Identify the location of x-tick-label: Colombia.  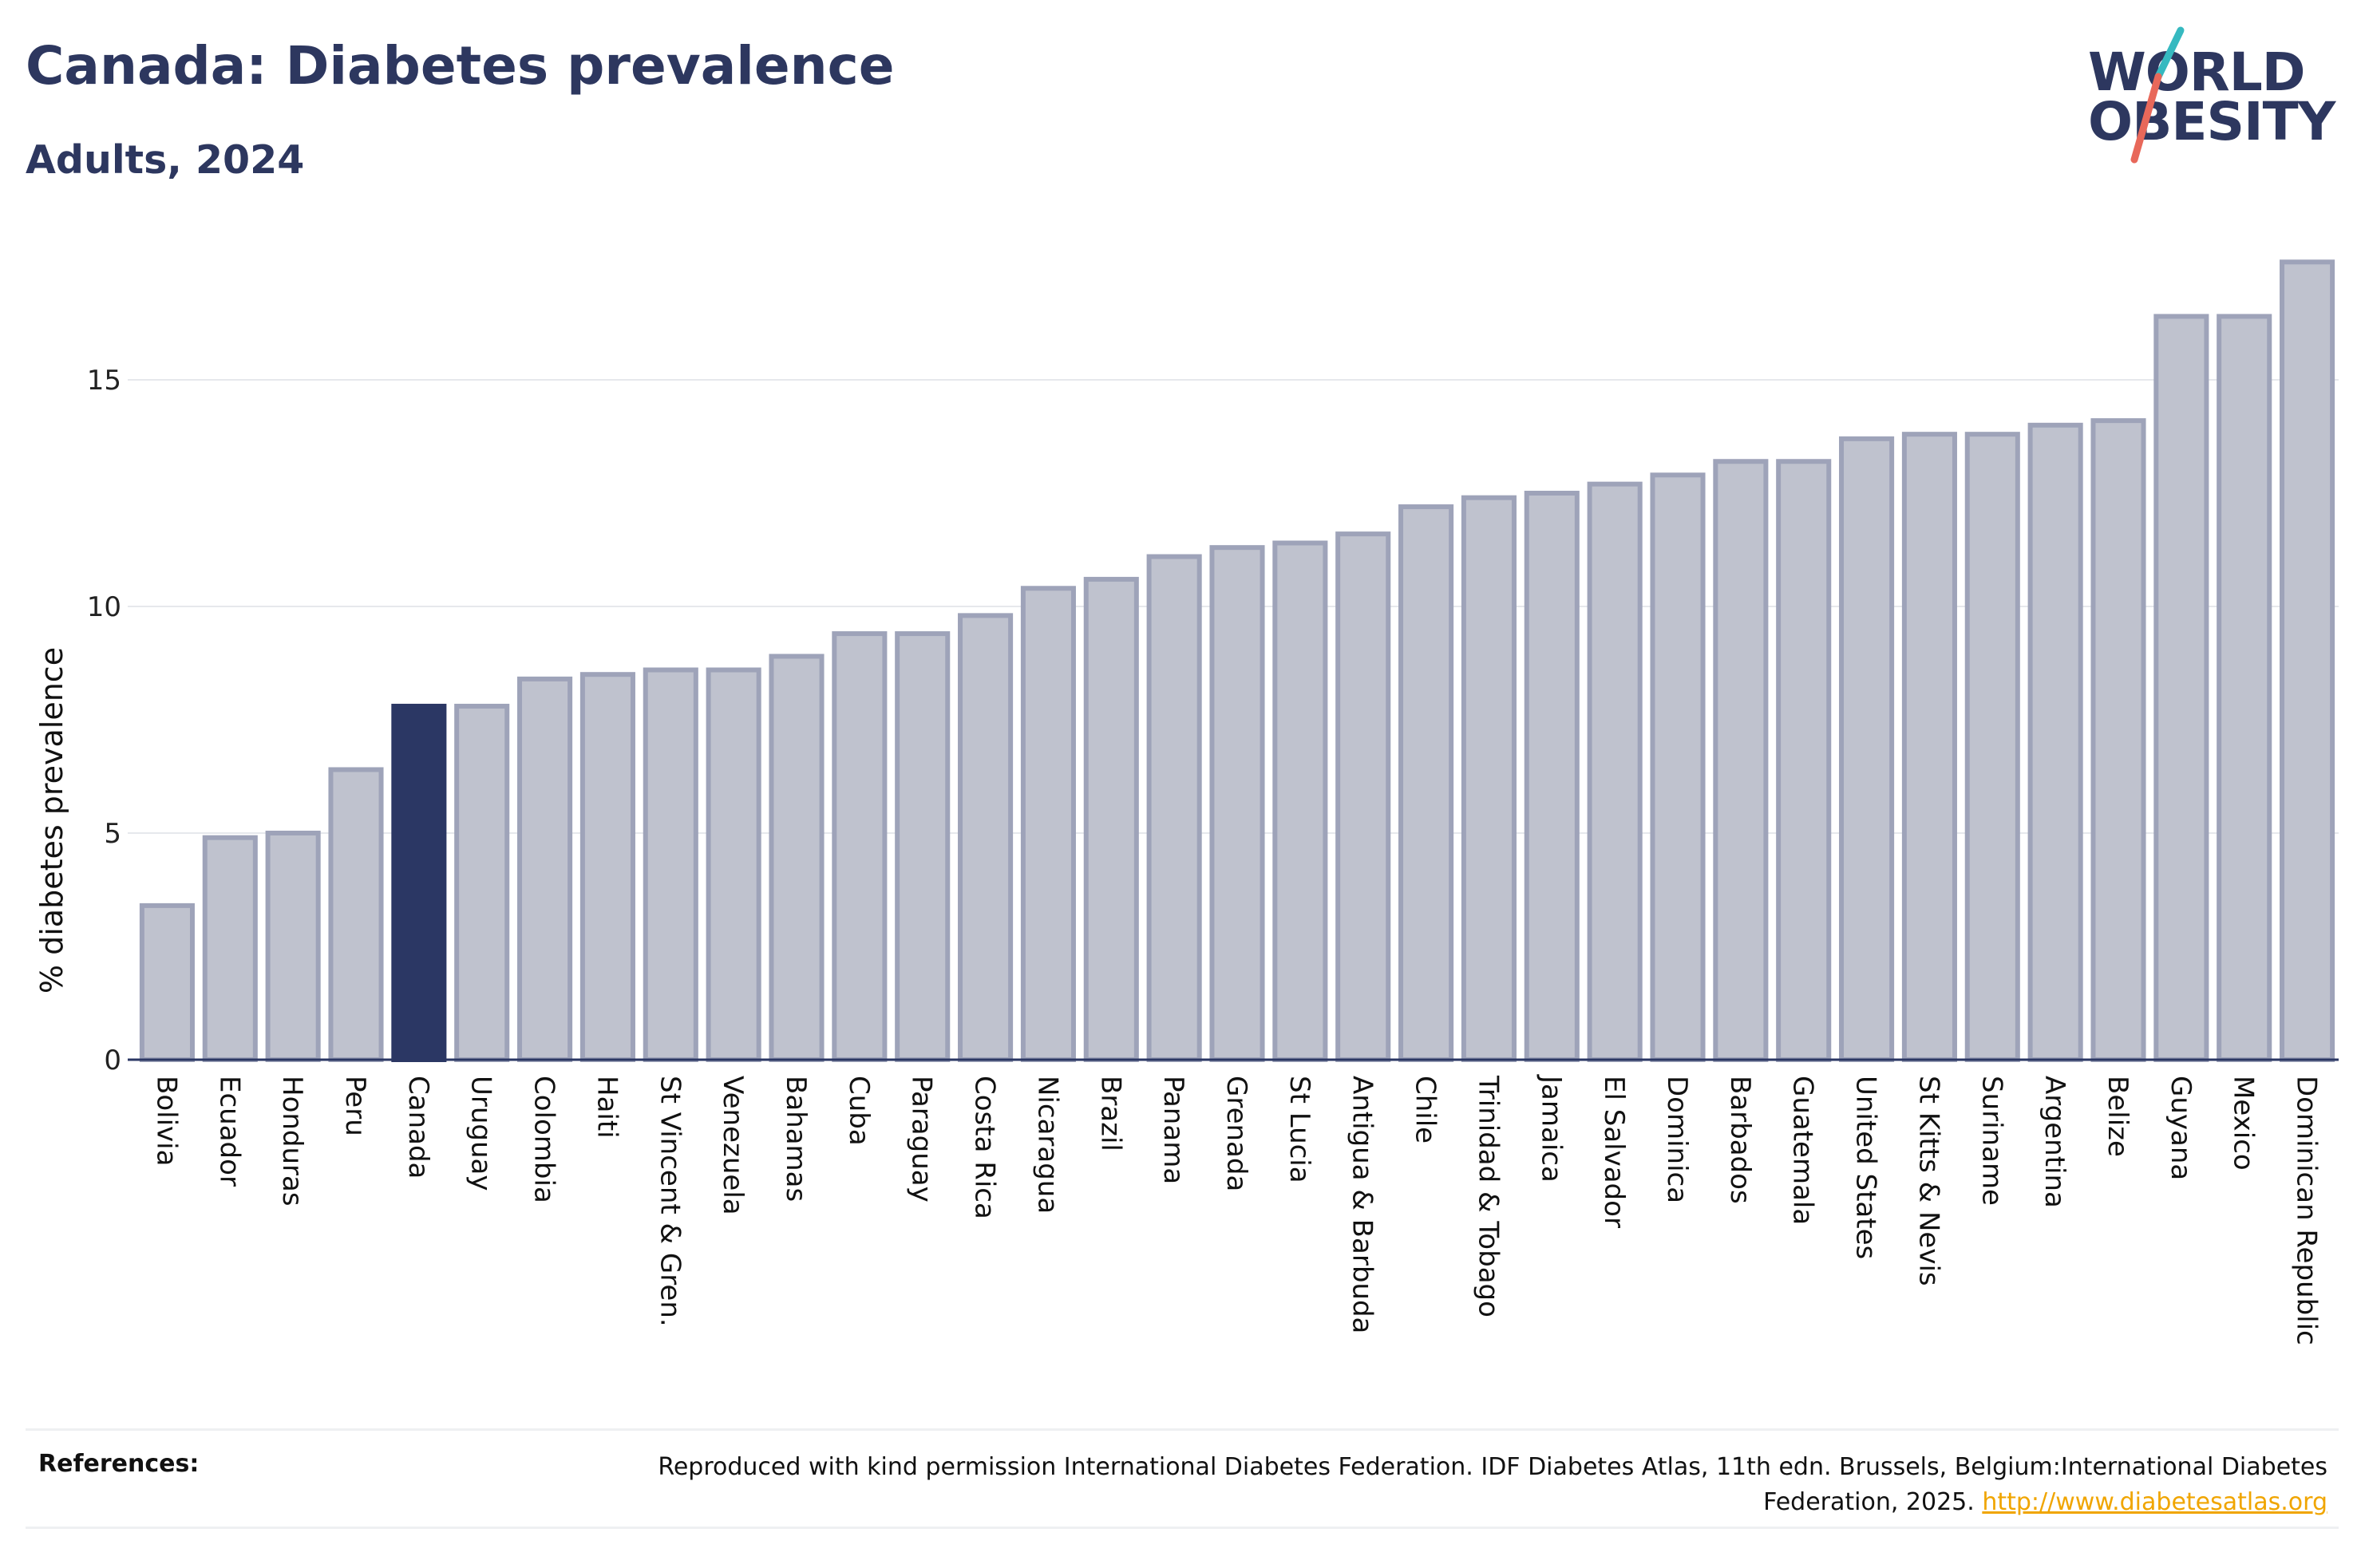
(544, 1139).